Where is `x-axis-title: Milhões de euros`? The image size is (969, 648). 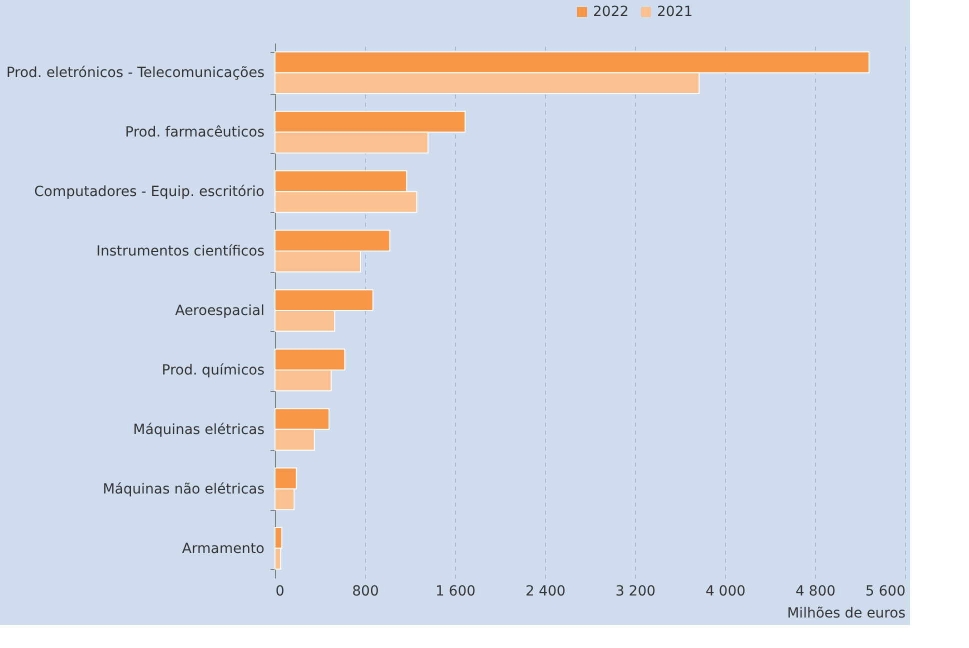
x-axis-title: Milhões de euros is located at coordinates (846, 614).